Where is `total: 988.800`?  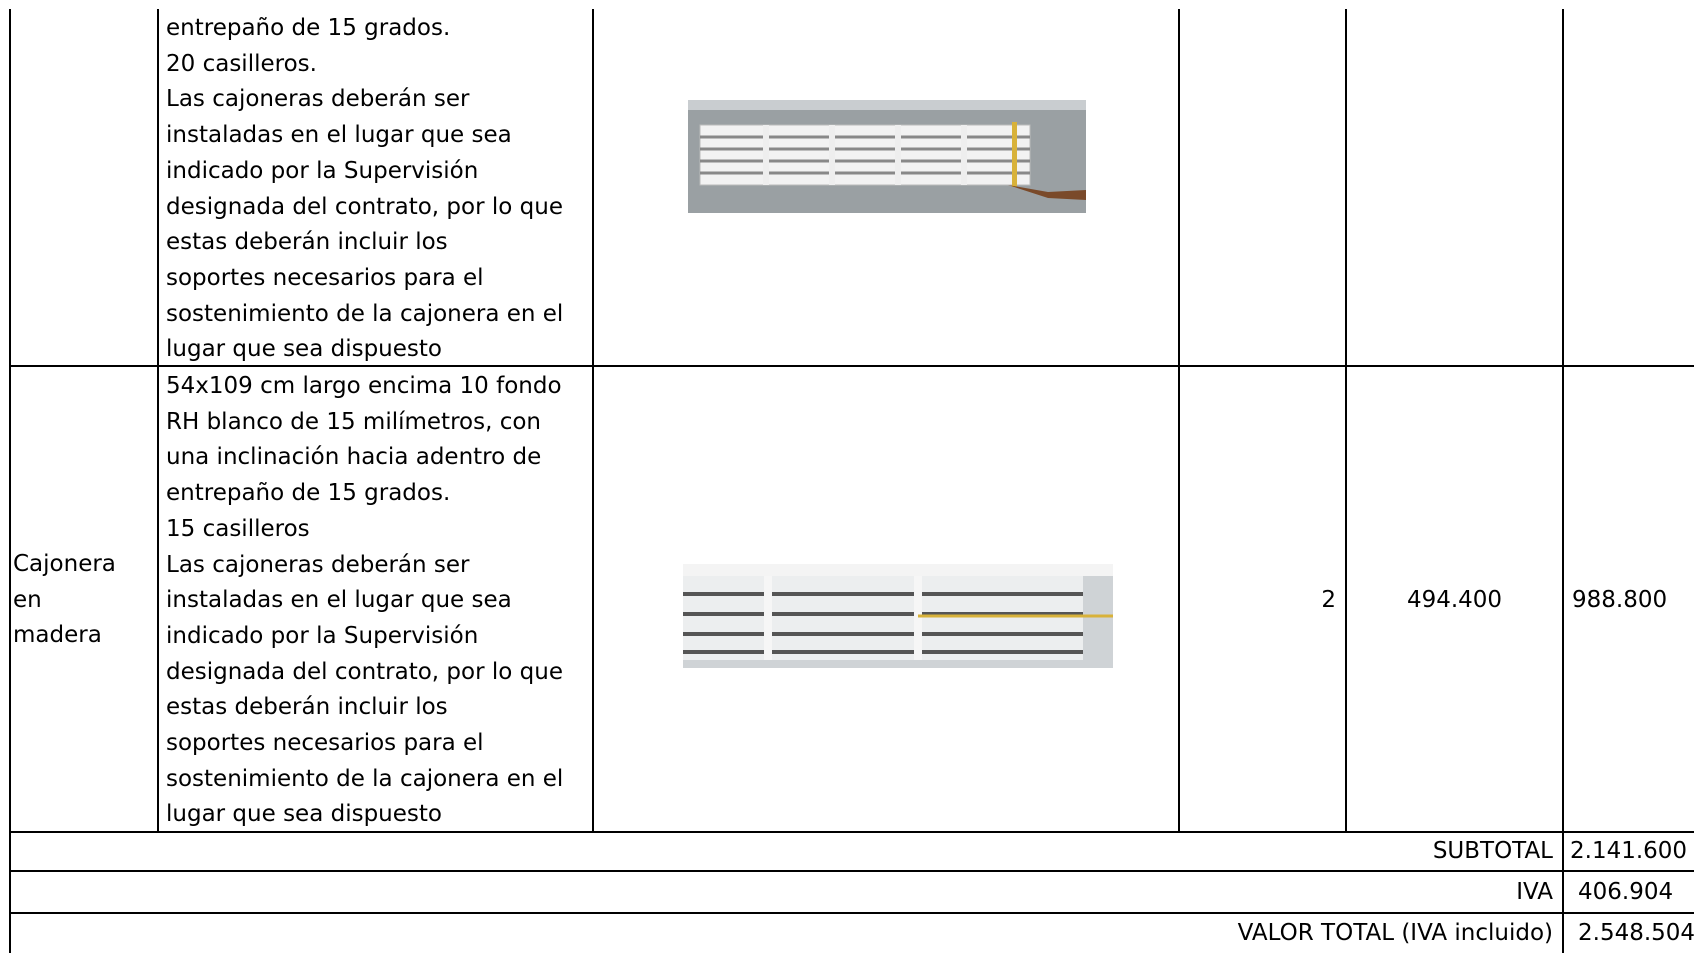 total: 988.800 is located at coordinates (1620, 600).